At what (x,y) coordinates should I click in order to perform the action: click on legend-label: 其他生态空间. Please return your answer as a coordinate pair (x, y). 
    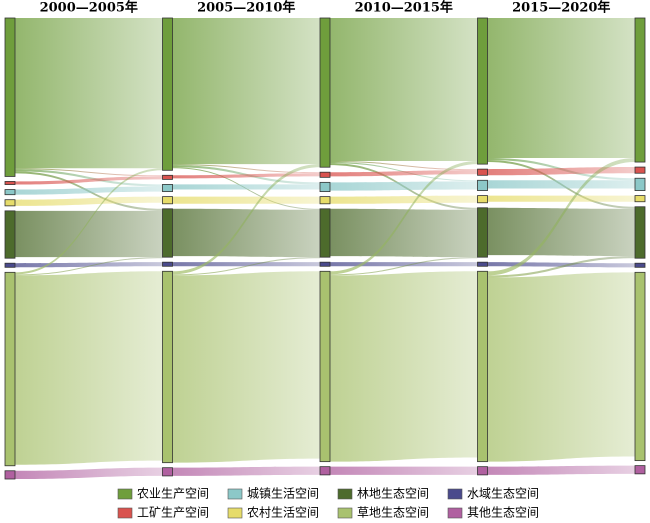
    Looking at the image, I should click on (503, 513).